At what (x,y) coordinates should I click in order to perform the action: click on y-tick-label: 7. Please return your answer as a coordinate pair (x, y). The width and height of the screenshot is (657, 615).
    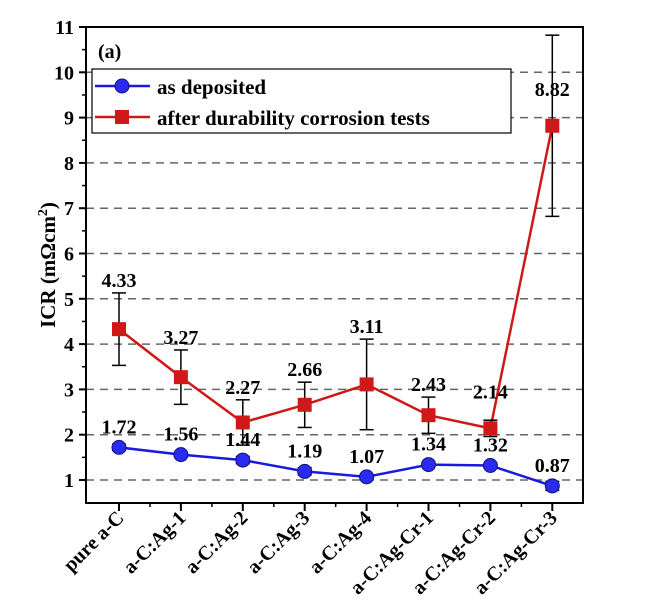
    Looking at the image, I should click on (69, 209).